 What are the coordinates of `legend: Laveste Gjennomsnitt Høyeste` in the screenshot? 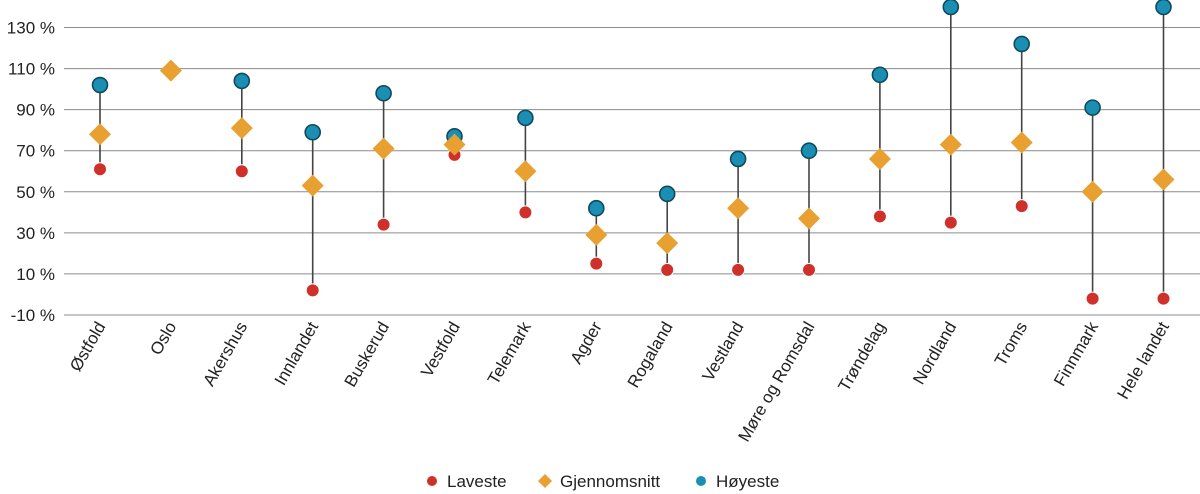 It's located at (603, 481).